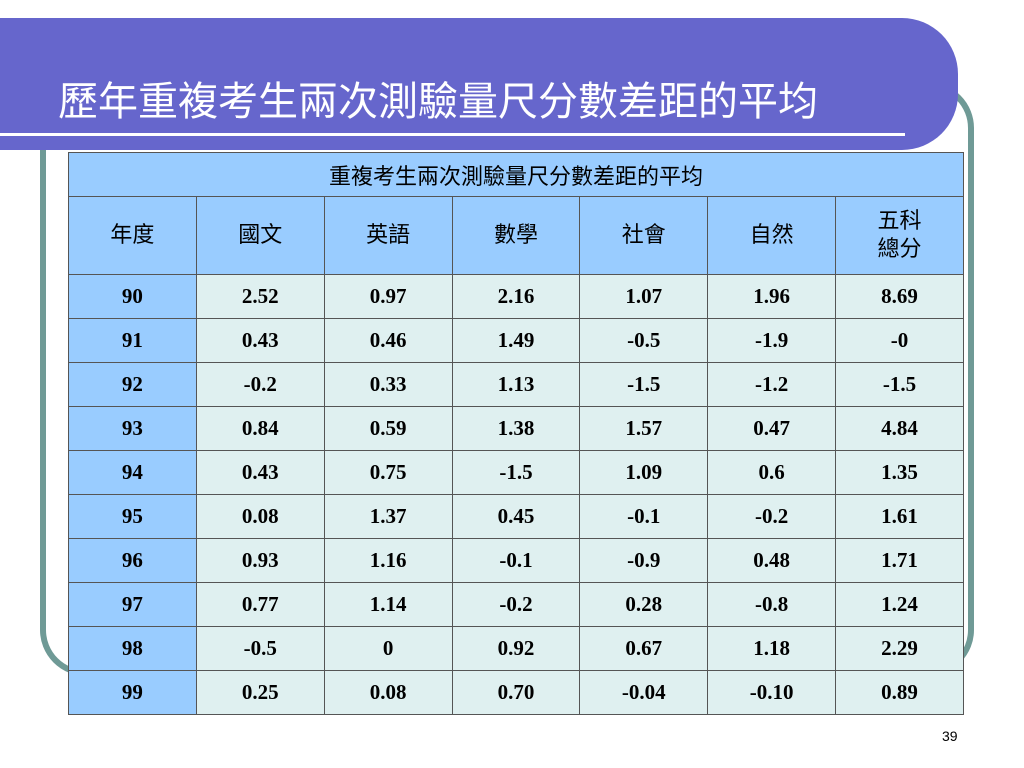 Image resolution: width=1024 pixels, height=768 pixels. Describe the element at coordinates (899, 428) in the screenshot. I see `table-cell: 4.84` at that location.